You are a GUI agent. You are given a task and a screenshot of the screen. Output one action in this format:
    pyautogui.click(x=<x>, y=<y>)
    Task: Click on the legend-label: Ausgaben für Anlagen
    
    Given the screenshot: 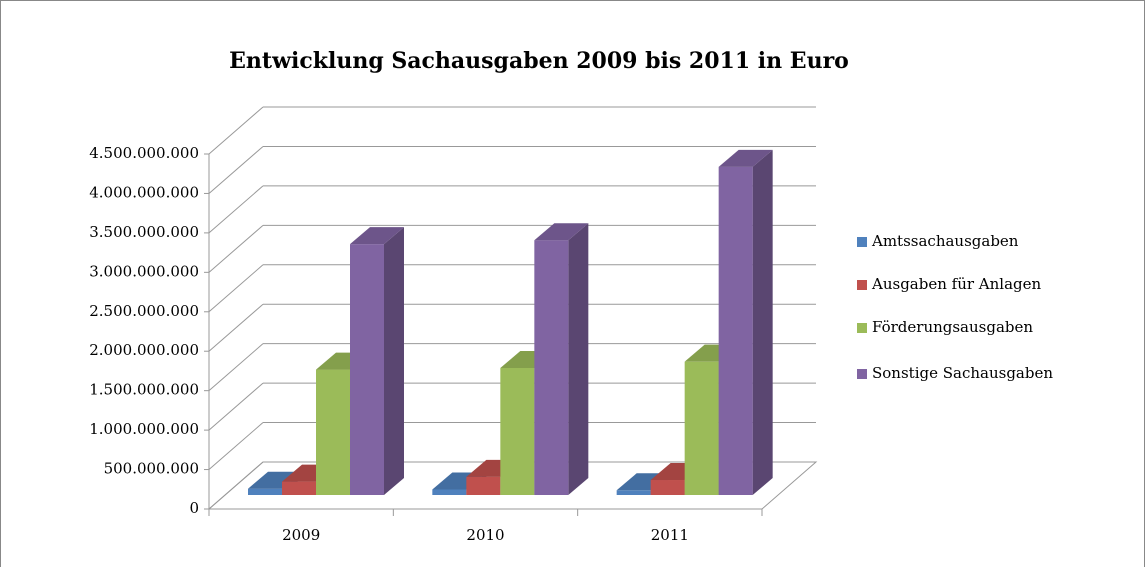 What is the action you would take?
    pyautogui.click(x=956, y=284)
    